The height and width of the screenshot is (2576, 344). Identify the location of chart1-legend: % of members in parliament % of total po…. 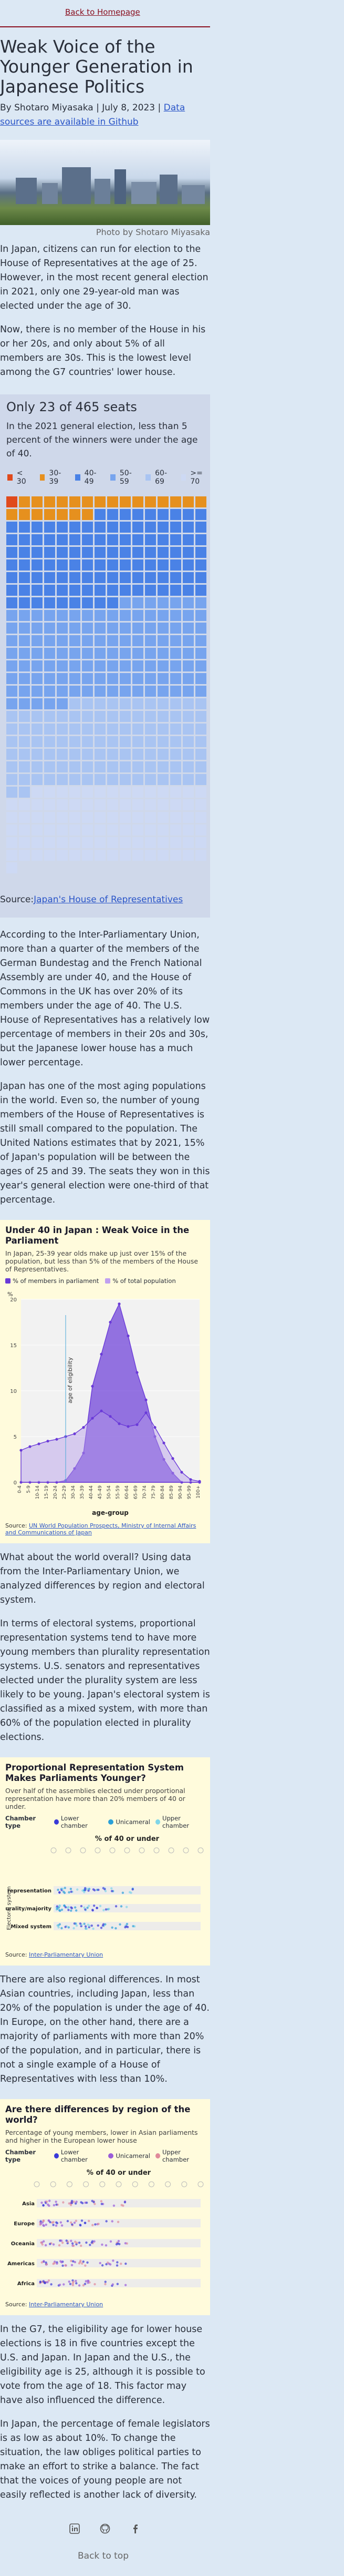
(105, 1281).